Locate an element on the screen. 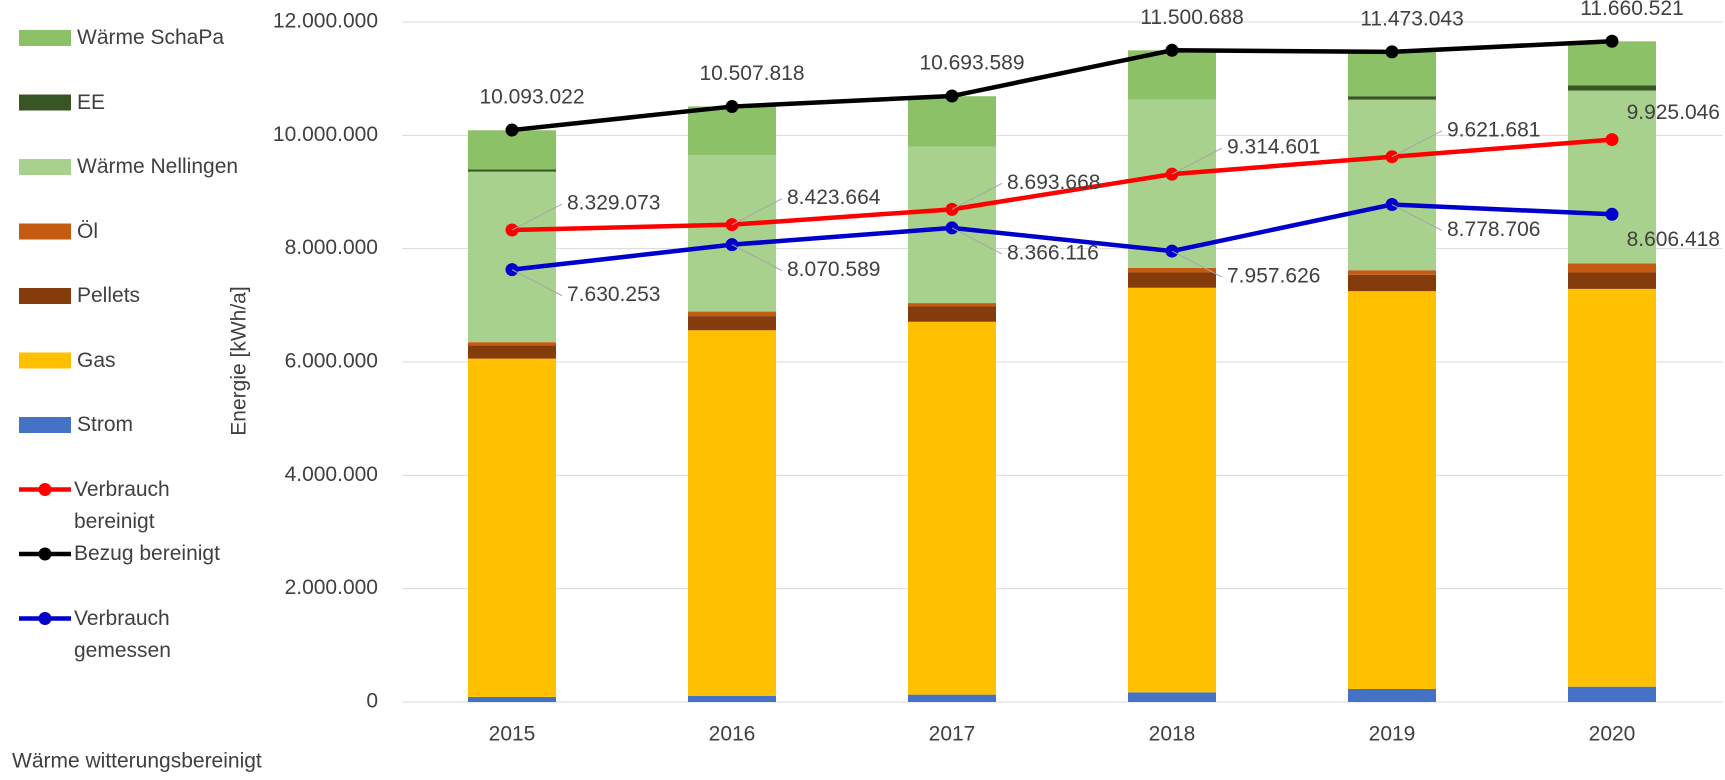 Image resolution: width=1725 pixels, height=780 pixels. data-label: 11.500.688 is located at coordinates (1192, 17).